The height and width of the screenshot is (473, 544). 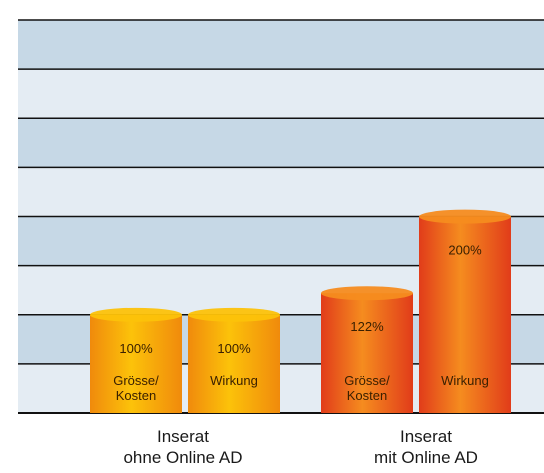 I want to click on bar-4: 200% Wirkung, so click(x=465, y=311).